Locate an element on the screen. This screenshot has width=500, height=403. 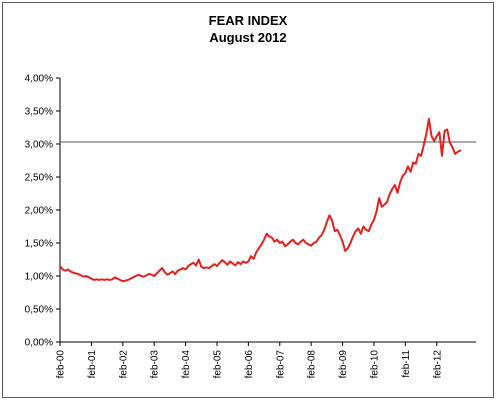
y-tick-label: 3,50% is located at coordinates (39, 112).